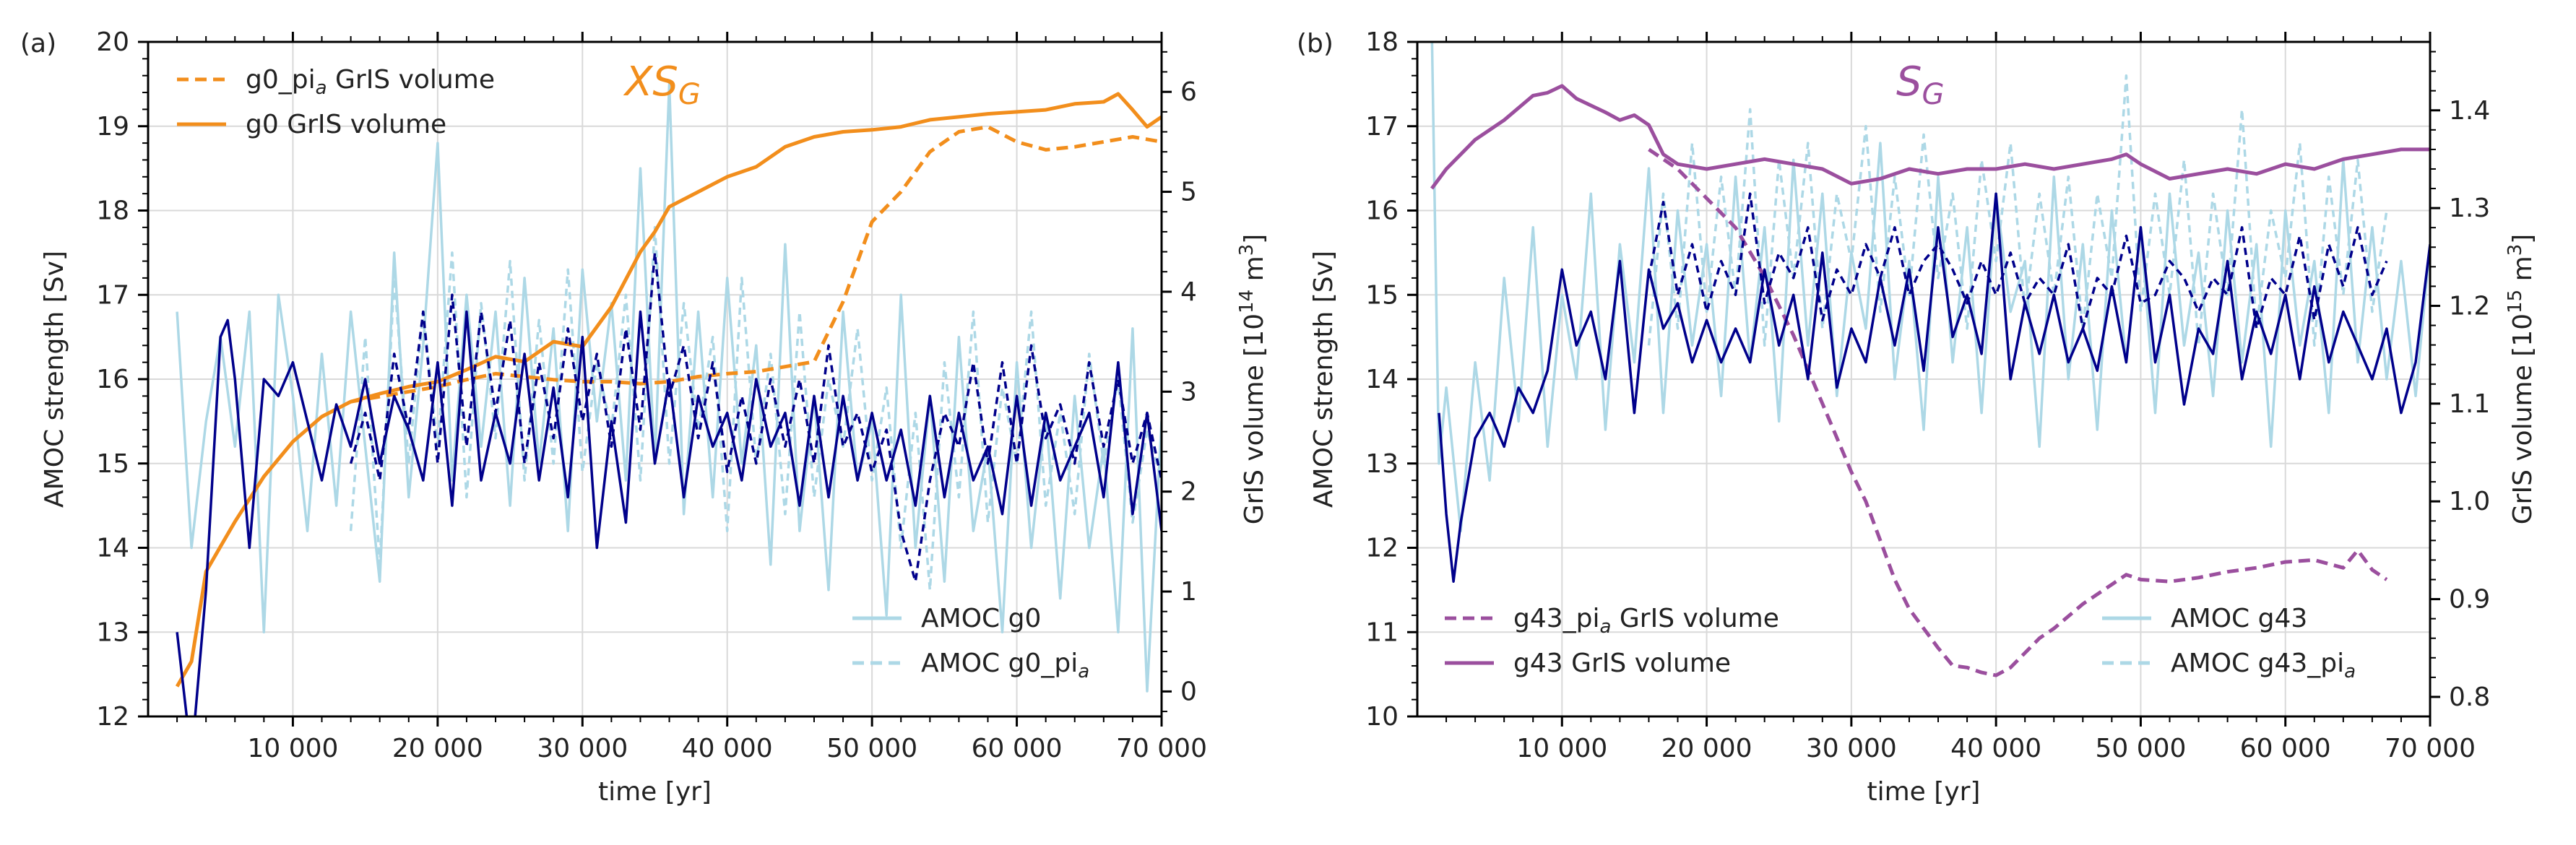  I want to click on y-left-tick-label-5: 15, so click(1382, 295).